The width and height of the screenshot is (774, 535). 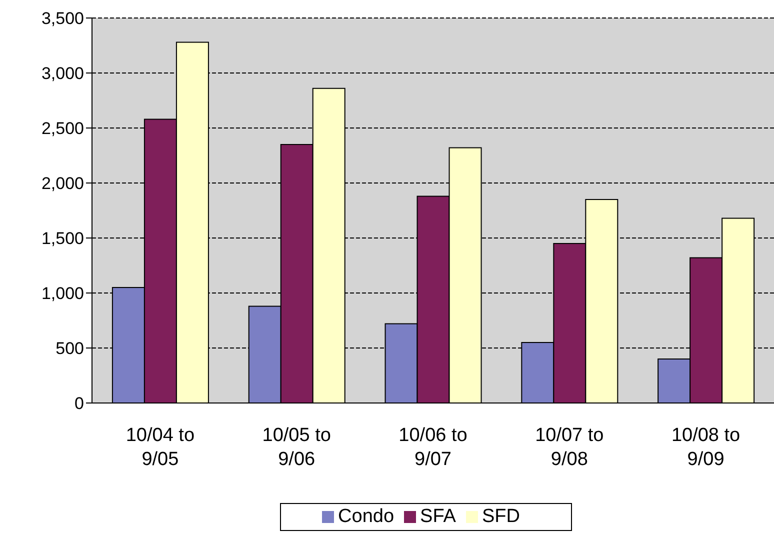 What do you see at coordinates (62, 238) in the screenshot?
I see `y-tick-label: 1,500` at bounding box center [62, 238].